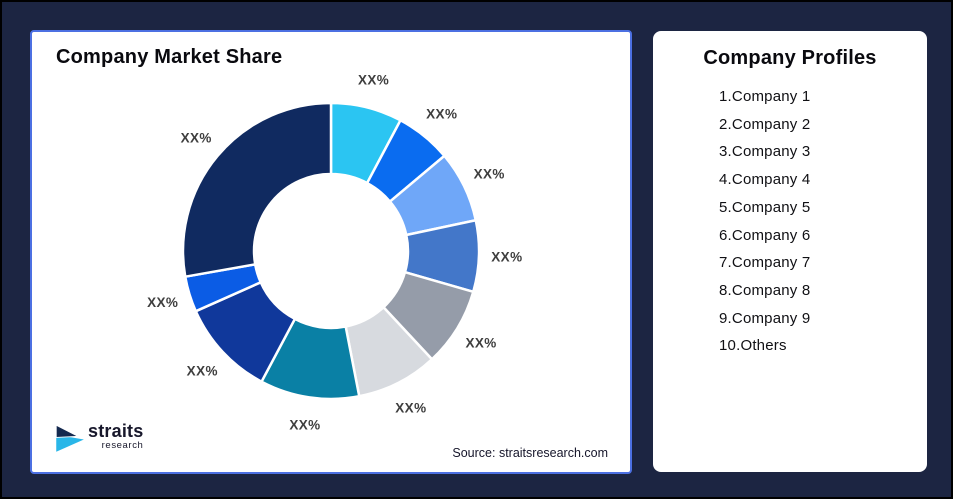 Image resolution: width=953 pixels, height=499 pixels. I want to click on profile-item: 6.Company 6, so click(765, 235).